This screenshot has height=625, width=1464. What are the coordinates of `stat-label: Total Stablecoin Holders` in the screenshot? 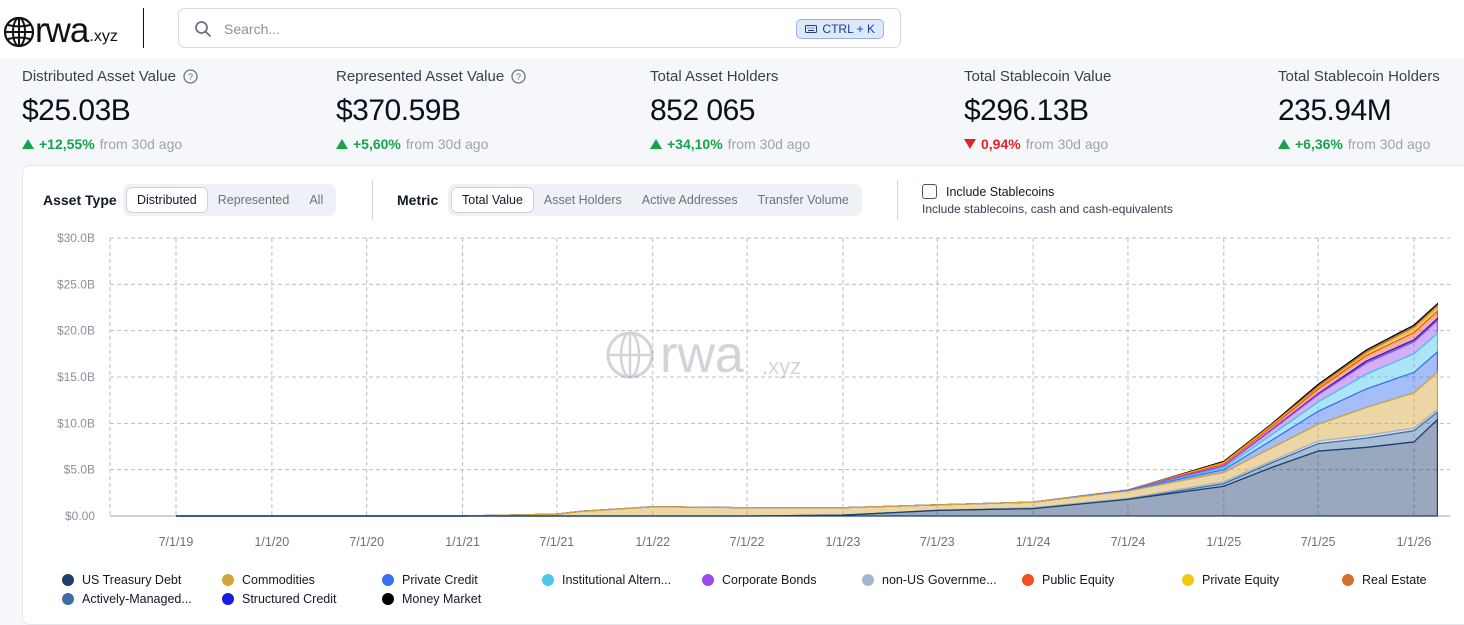 It's located at (1359, 76).